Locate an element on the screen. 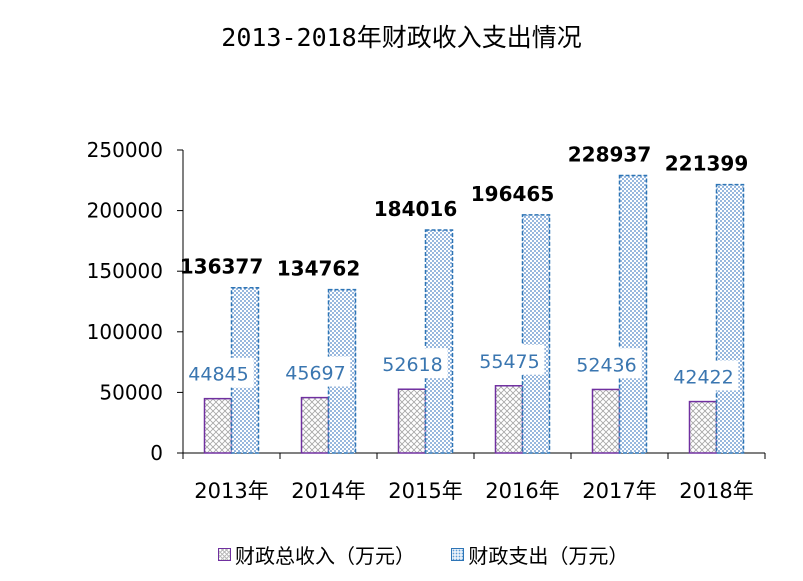  data-label-expense: 136377 is located at coordinates (222, 267).